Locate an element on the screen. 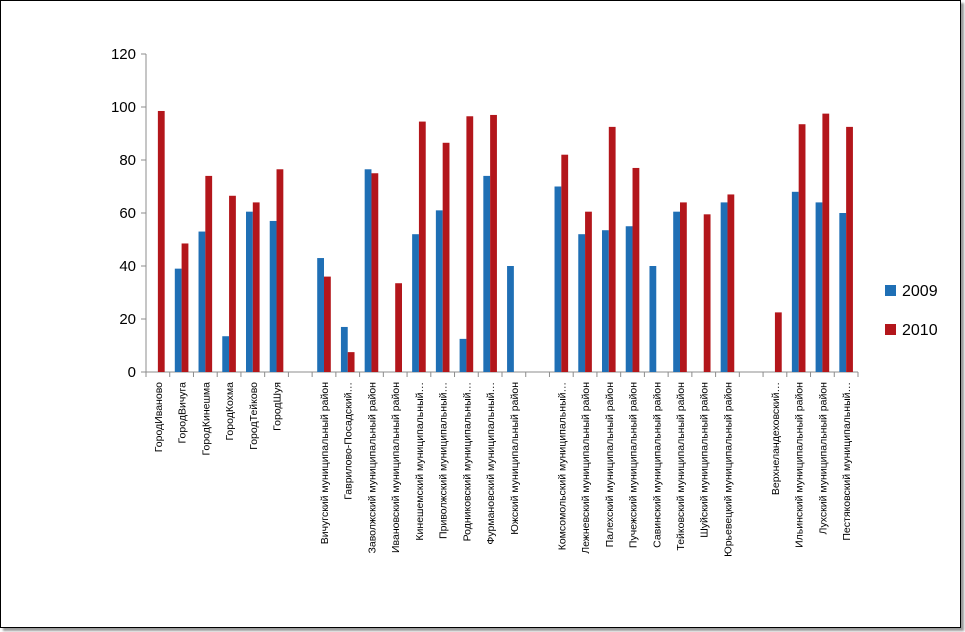 The width and height of the screenshot is (965, 632). y-tick-label: 40 is located at coordinates (127, 266).